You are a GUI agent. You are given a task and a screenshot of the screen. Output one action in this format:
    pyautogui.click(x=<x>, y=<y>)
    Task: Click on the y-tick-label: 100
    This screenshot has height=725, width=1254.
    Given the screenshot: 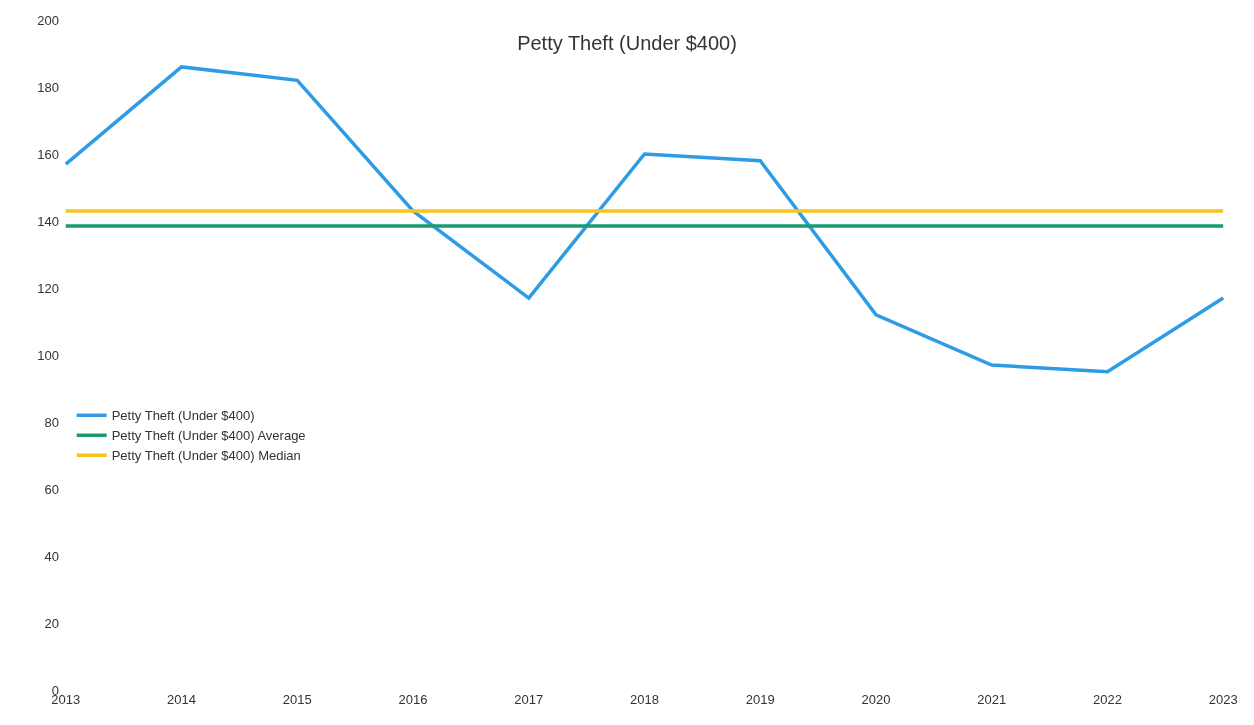 What is the action you would take?
    pyautogui.click(x=48, y=355)
    